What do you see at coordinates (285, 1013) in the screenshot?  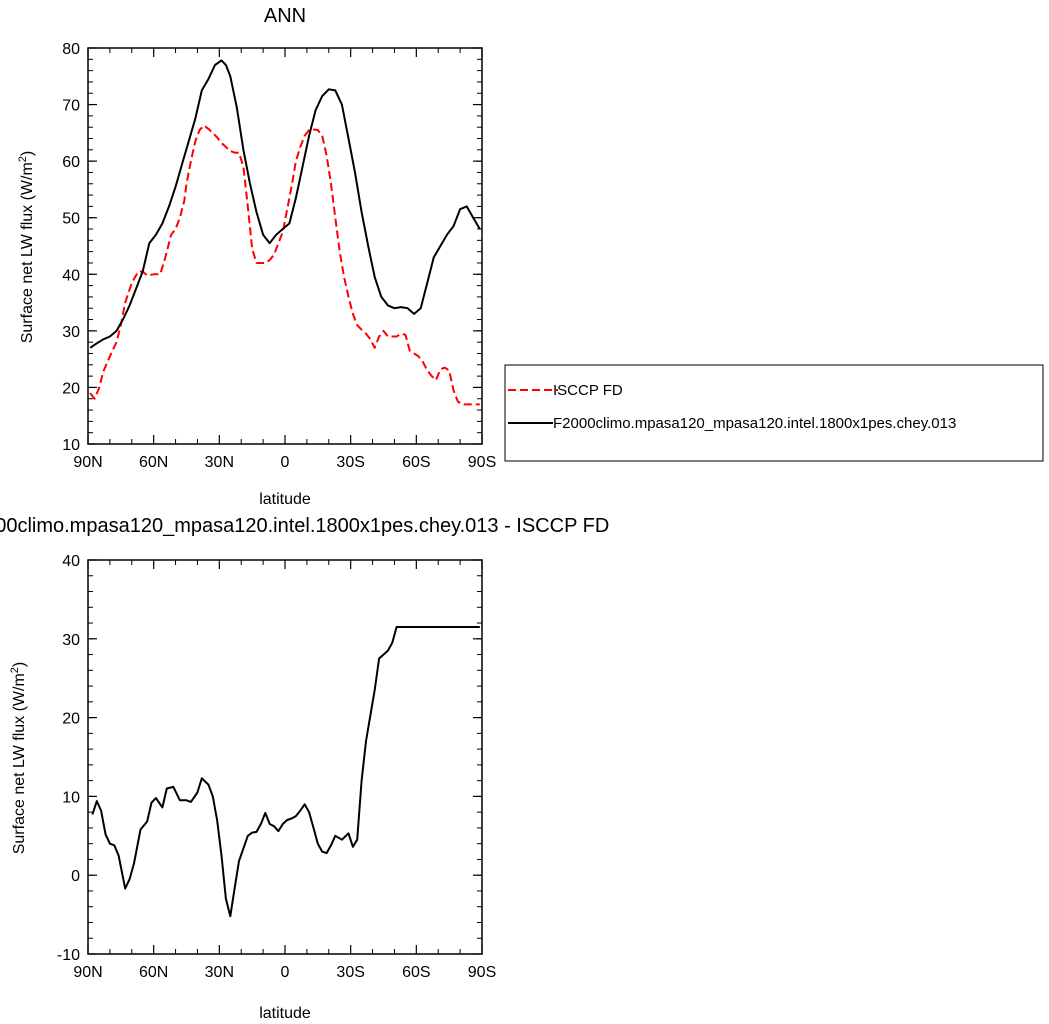 I see `bottom-x-axis-label: latitude` at bounding box center [285, 1013].